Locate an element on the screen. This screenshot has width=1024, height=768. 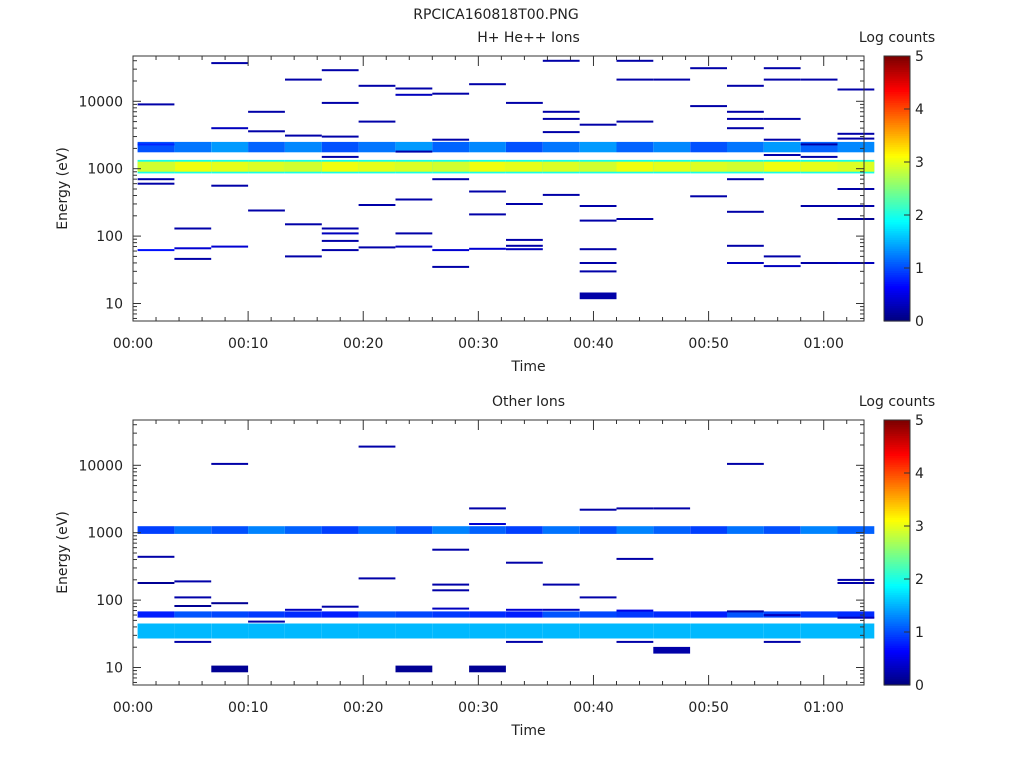
x-tick-label: 01:00 is located at coordinates (824, 708).